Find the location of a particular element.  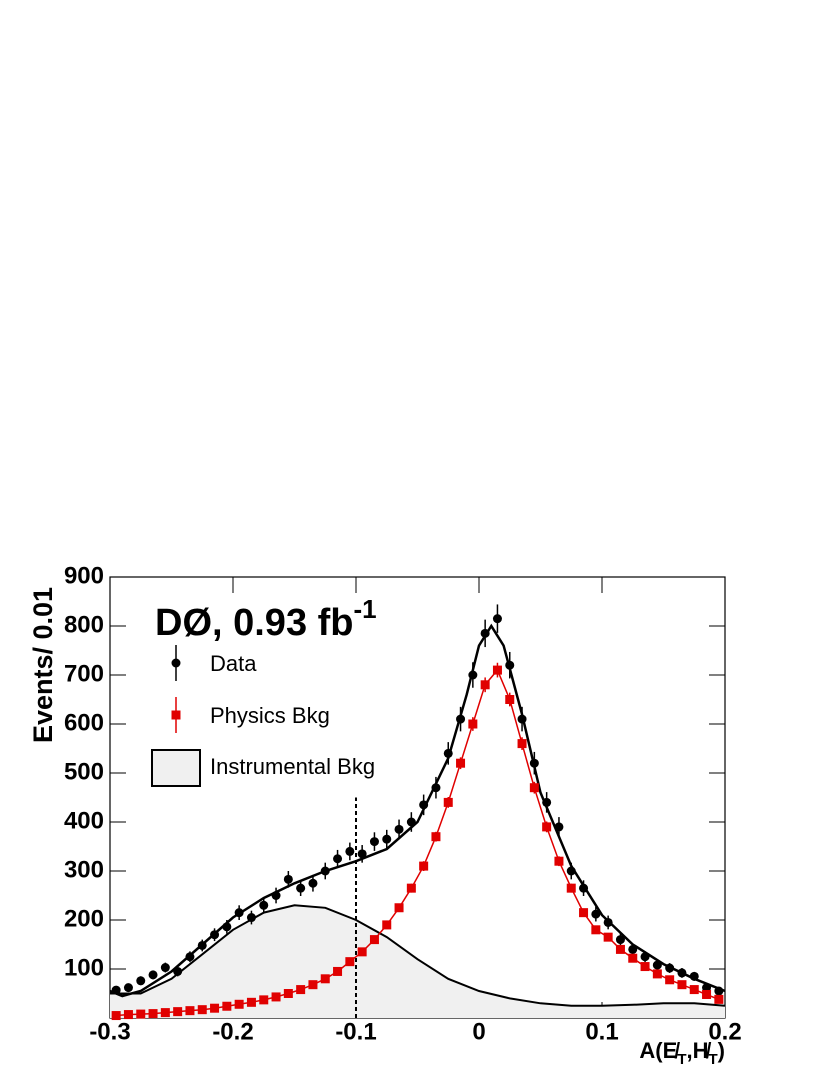

x-tick-label: 0.1 is located at coordinates (601, 1031).